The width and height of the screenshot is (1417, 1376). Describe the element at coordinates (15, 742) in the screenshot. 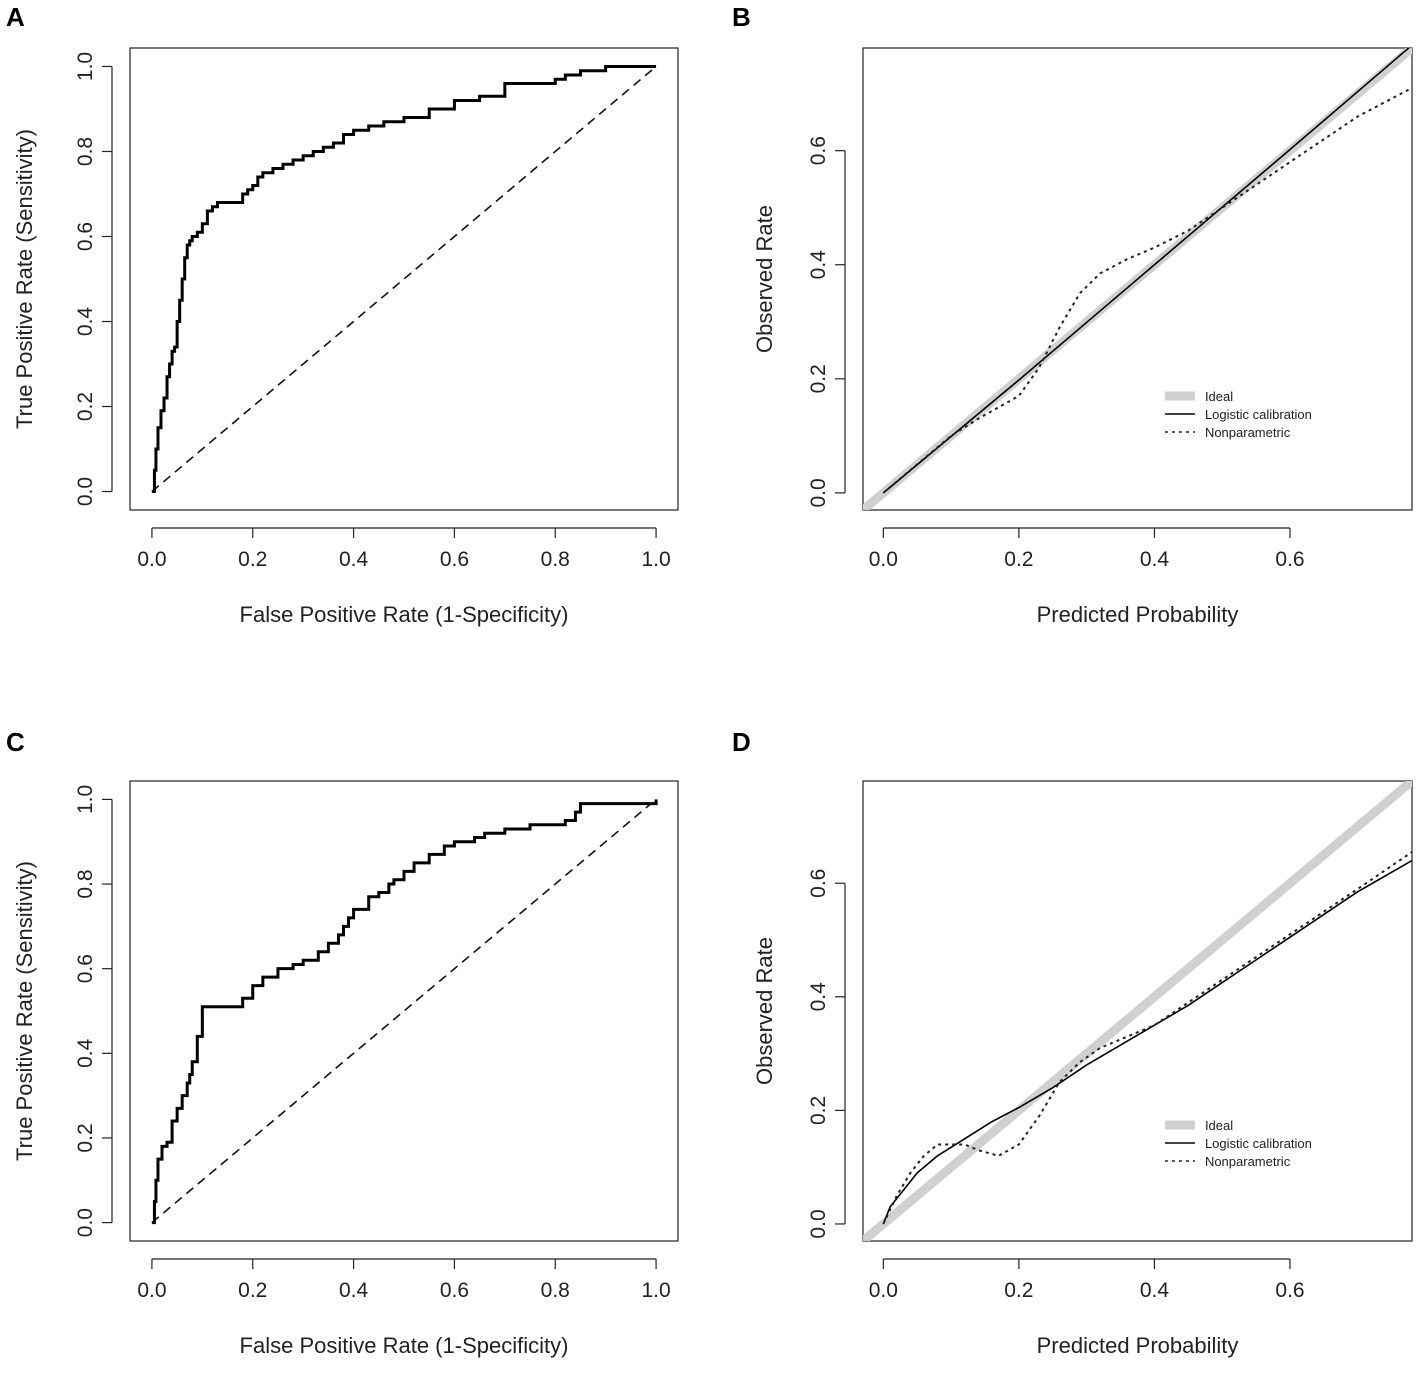

I see `panel-label: C` at that location.